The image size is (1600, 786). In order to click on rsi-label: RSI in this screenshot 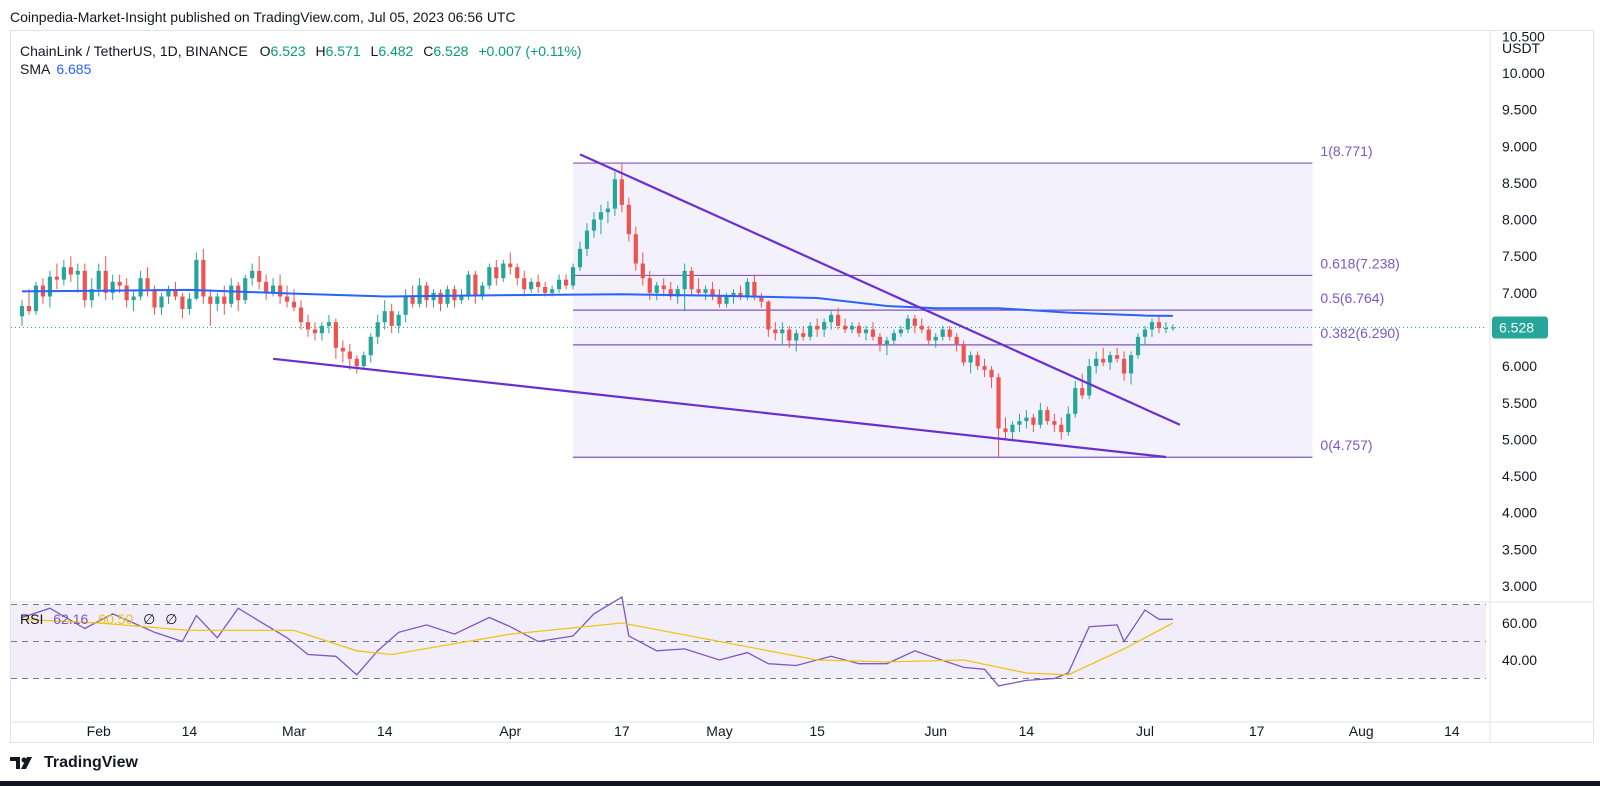, I will do `click(32, 619)`.